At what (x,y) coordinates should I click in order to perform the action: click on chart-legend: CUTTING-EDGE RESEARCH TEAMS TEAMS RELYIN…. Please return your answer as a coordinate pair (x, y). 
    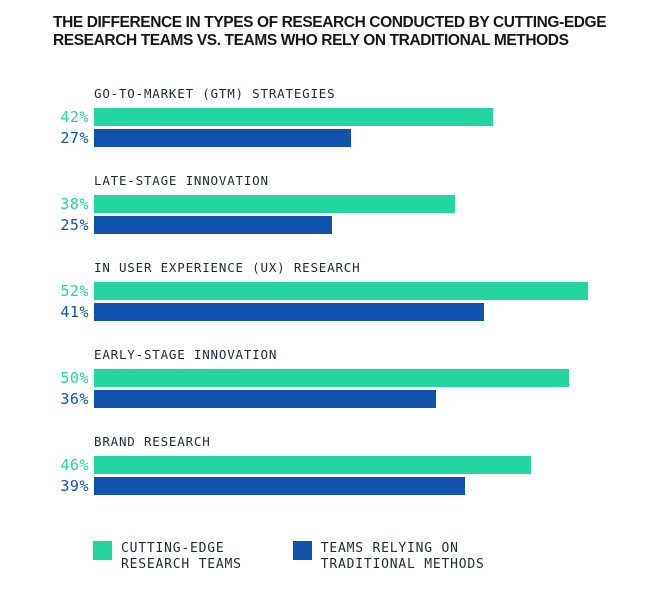
    Looking at the image, I should click on (371, 557).